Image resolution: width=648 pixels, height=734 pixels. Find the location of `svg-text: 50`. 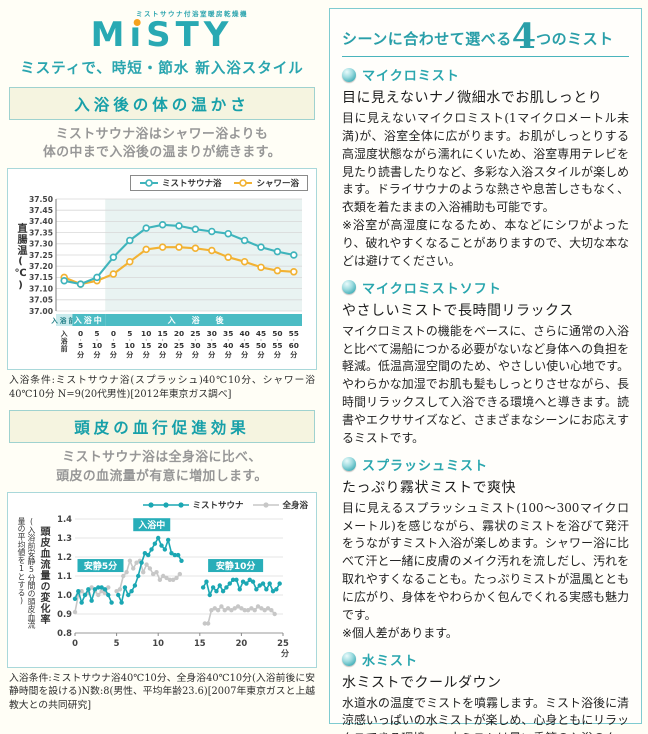

svg-text: 50 is located at coordinates (277, 333).